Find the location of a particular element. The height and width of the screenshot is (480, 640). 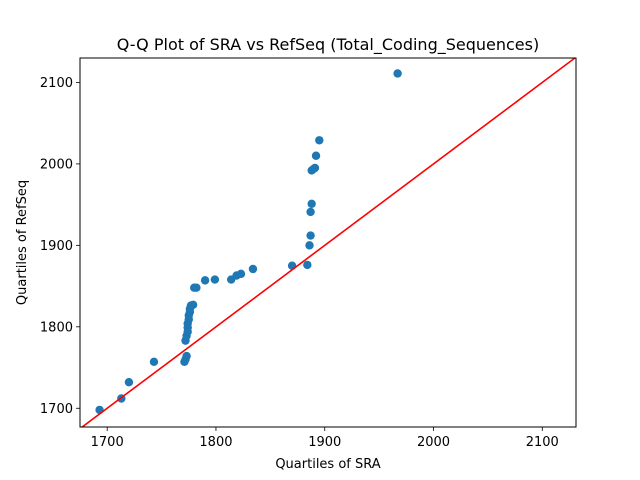

x-tick-label: 2100 is located at coordinates (542, 442).